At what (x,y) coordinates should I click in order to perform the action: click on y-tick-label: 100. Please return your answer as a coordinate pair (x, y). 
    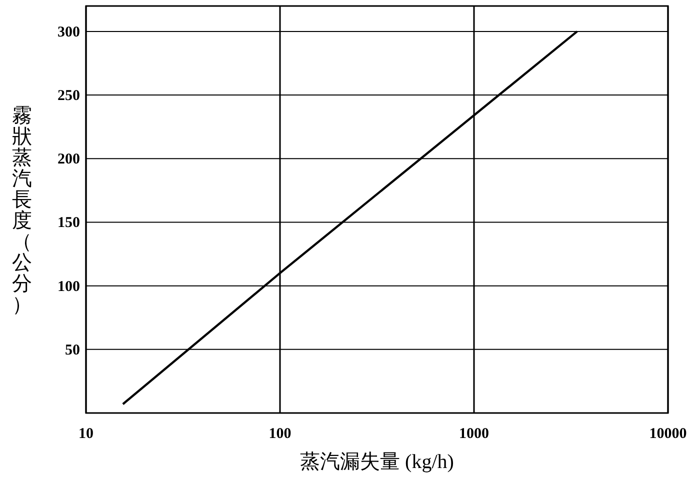
    Looking at the image, I should click on (69, 286).